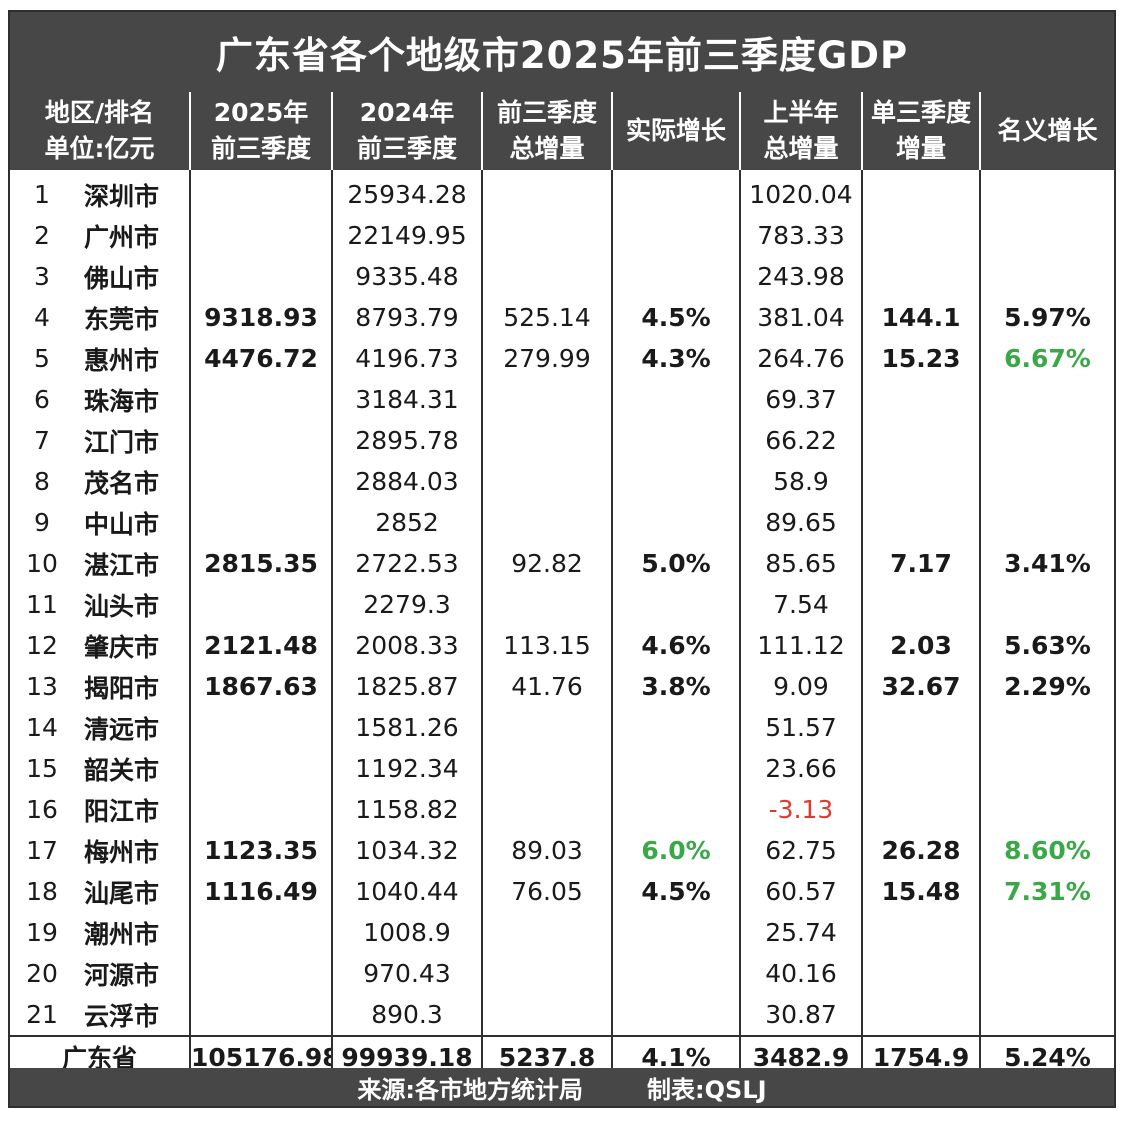  Describe the element at coordinates (920, 317) in the screenshot. I see `cell-q3-increase: 144.1` at that location.